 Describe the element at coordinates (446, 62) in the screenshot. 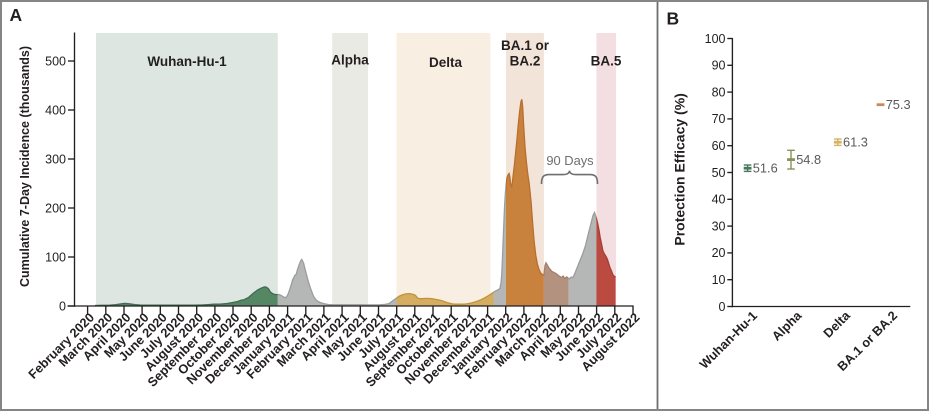

I see `svg-text: Delta` at that location.